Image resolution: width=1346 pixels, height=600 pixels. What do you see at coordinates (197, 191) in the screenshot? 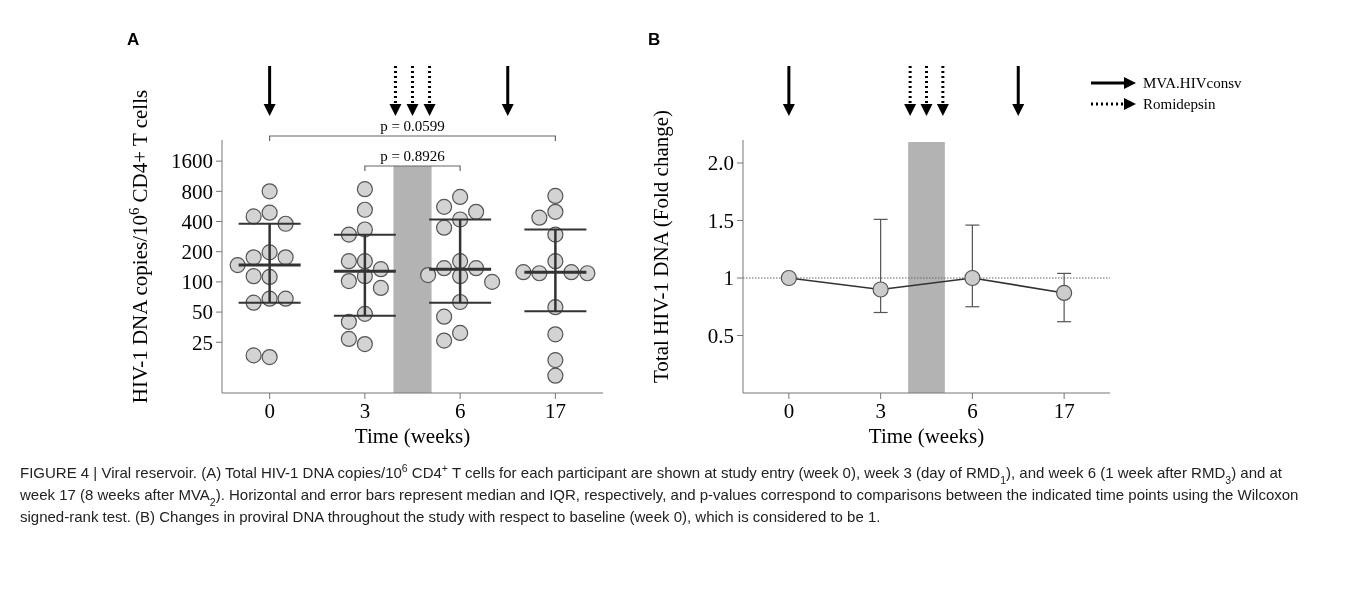
I see `y-tick-label: 800` at bounding box center [197, 191].